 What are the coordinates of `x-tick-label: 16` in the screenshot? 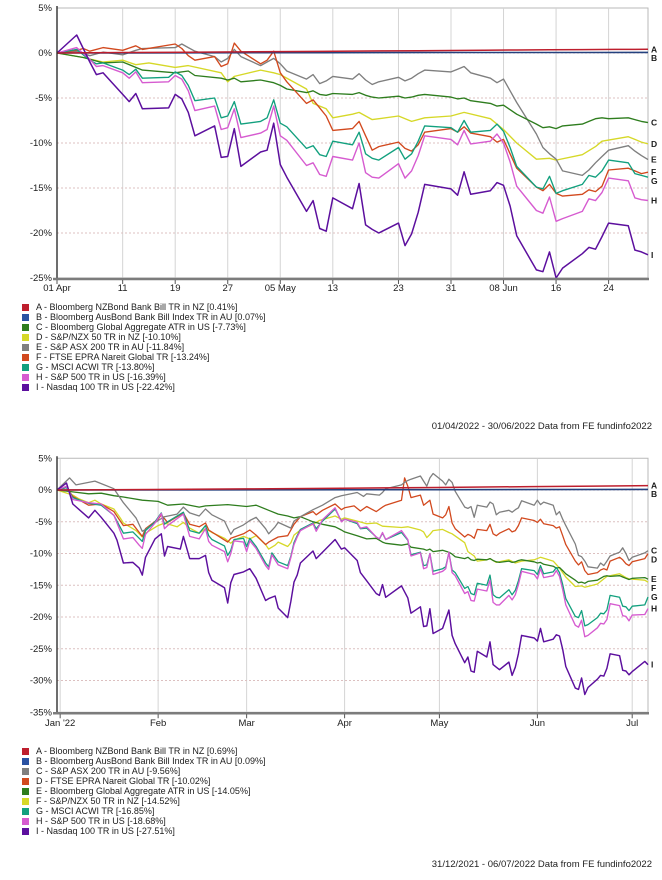 It's located at (556, 288).